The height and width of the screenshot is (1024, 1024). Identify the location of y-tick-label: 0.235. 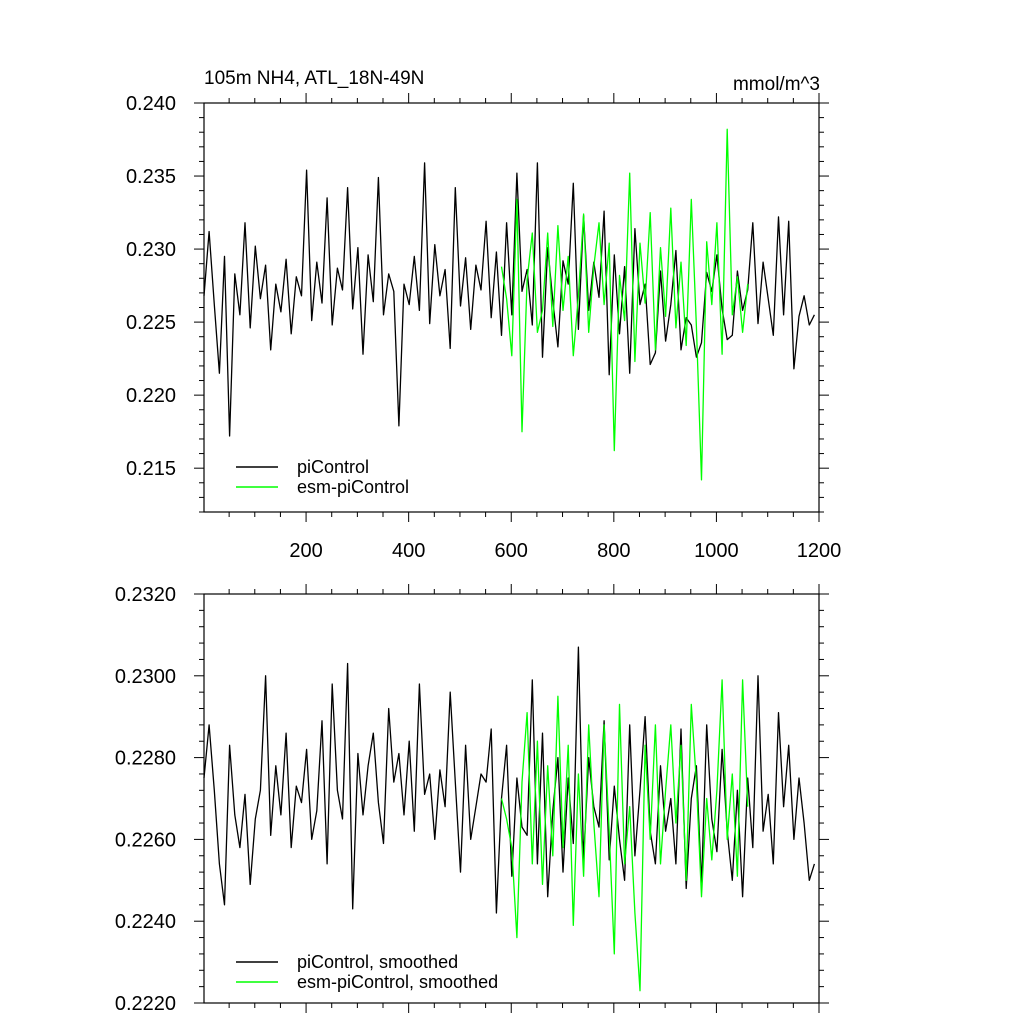
(151, 177).